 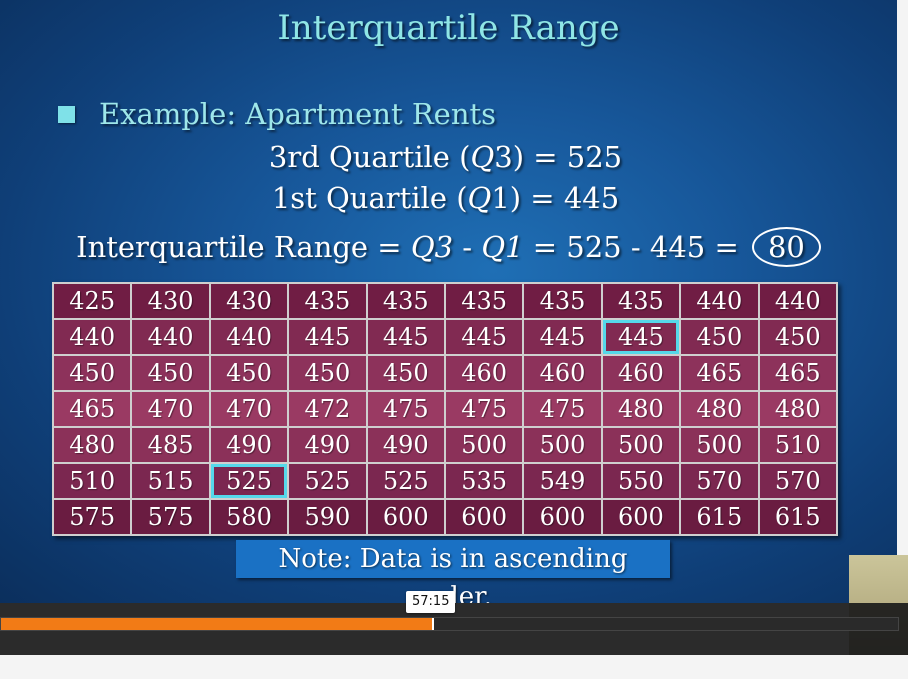 I want to click on q1-highlight-cell: 445, so click(x=641, y=337).